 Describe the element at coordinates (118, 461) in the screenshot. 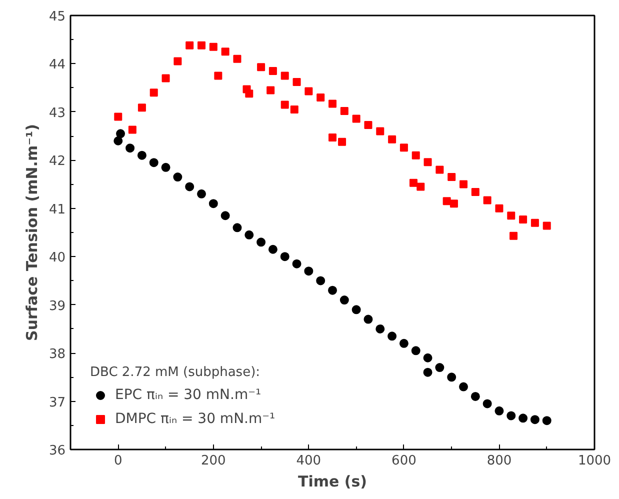

I see `x-tick-label: 0` at that location.